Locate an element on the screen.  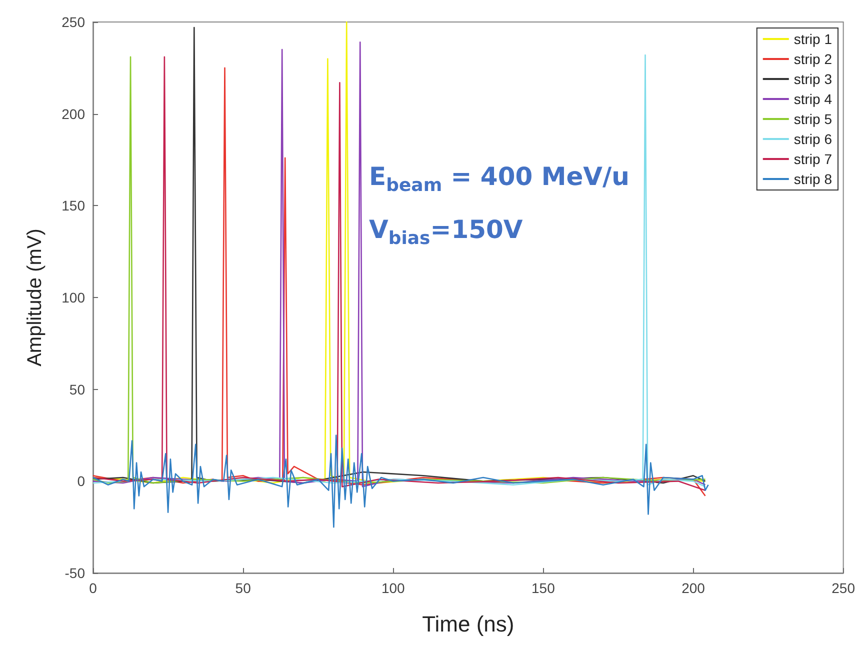
x-tick-label: 250 is located at coordinates (844, 588).